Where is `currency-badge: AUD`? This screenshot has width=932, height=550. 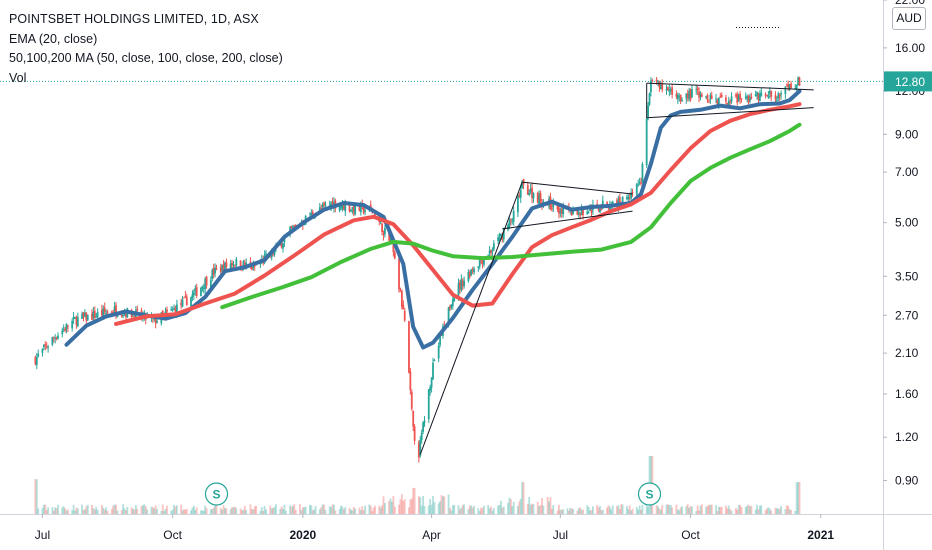
currency-badge: AUD is located at coordinates (909, 18).